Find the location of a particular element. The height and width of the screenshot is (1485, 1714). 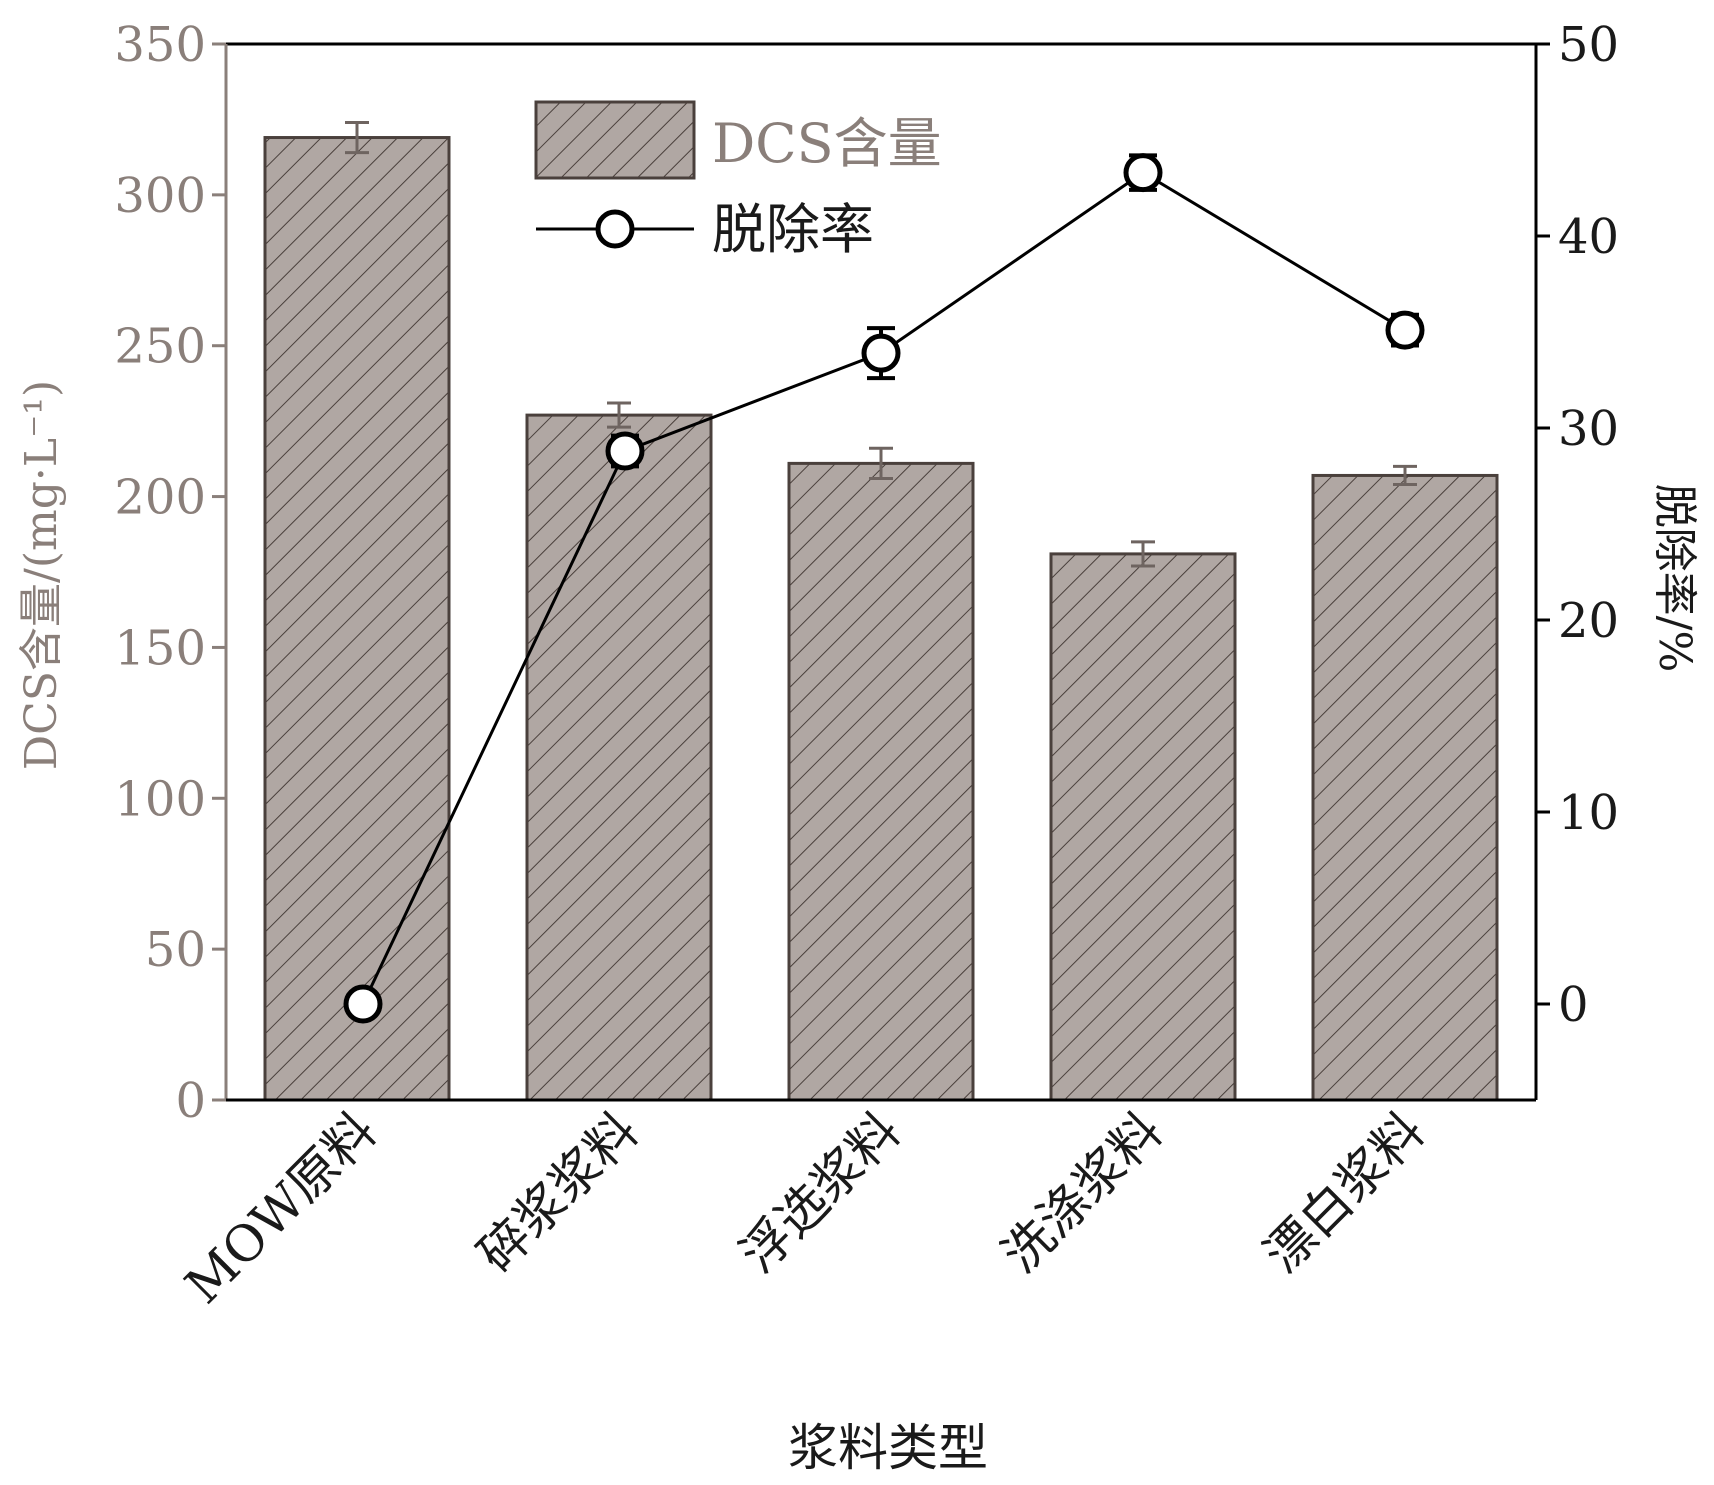

left-tick-label-6: 300 is located at coordinates (160, 196).